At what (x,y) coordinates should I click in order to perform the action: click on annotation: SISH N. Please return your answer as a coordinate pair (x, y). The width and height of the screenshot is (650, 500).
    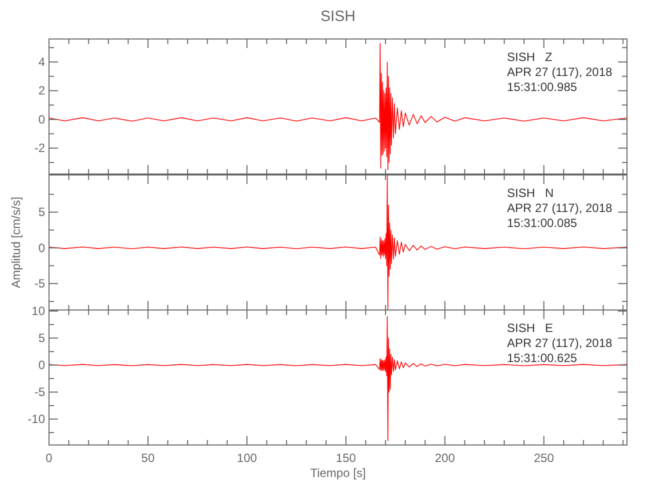
    Looking at the image, I should click on (530, 193).